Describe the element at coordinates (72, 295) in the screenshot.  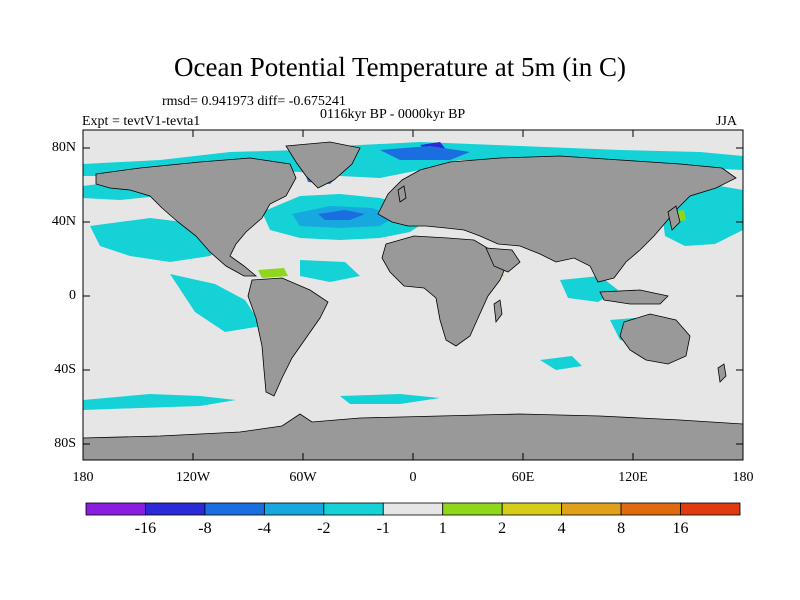
I see `lat-label-0: 0` at that location.